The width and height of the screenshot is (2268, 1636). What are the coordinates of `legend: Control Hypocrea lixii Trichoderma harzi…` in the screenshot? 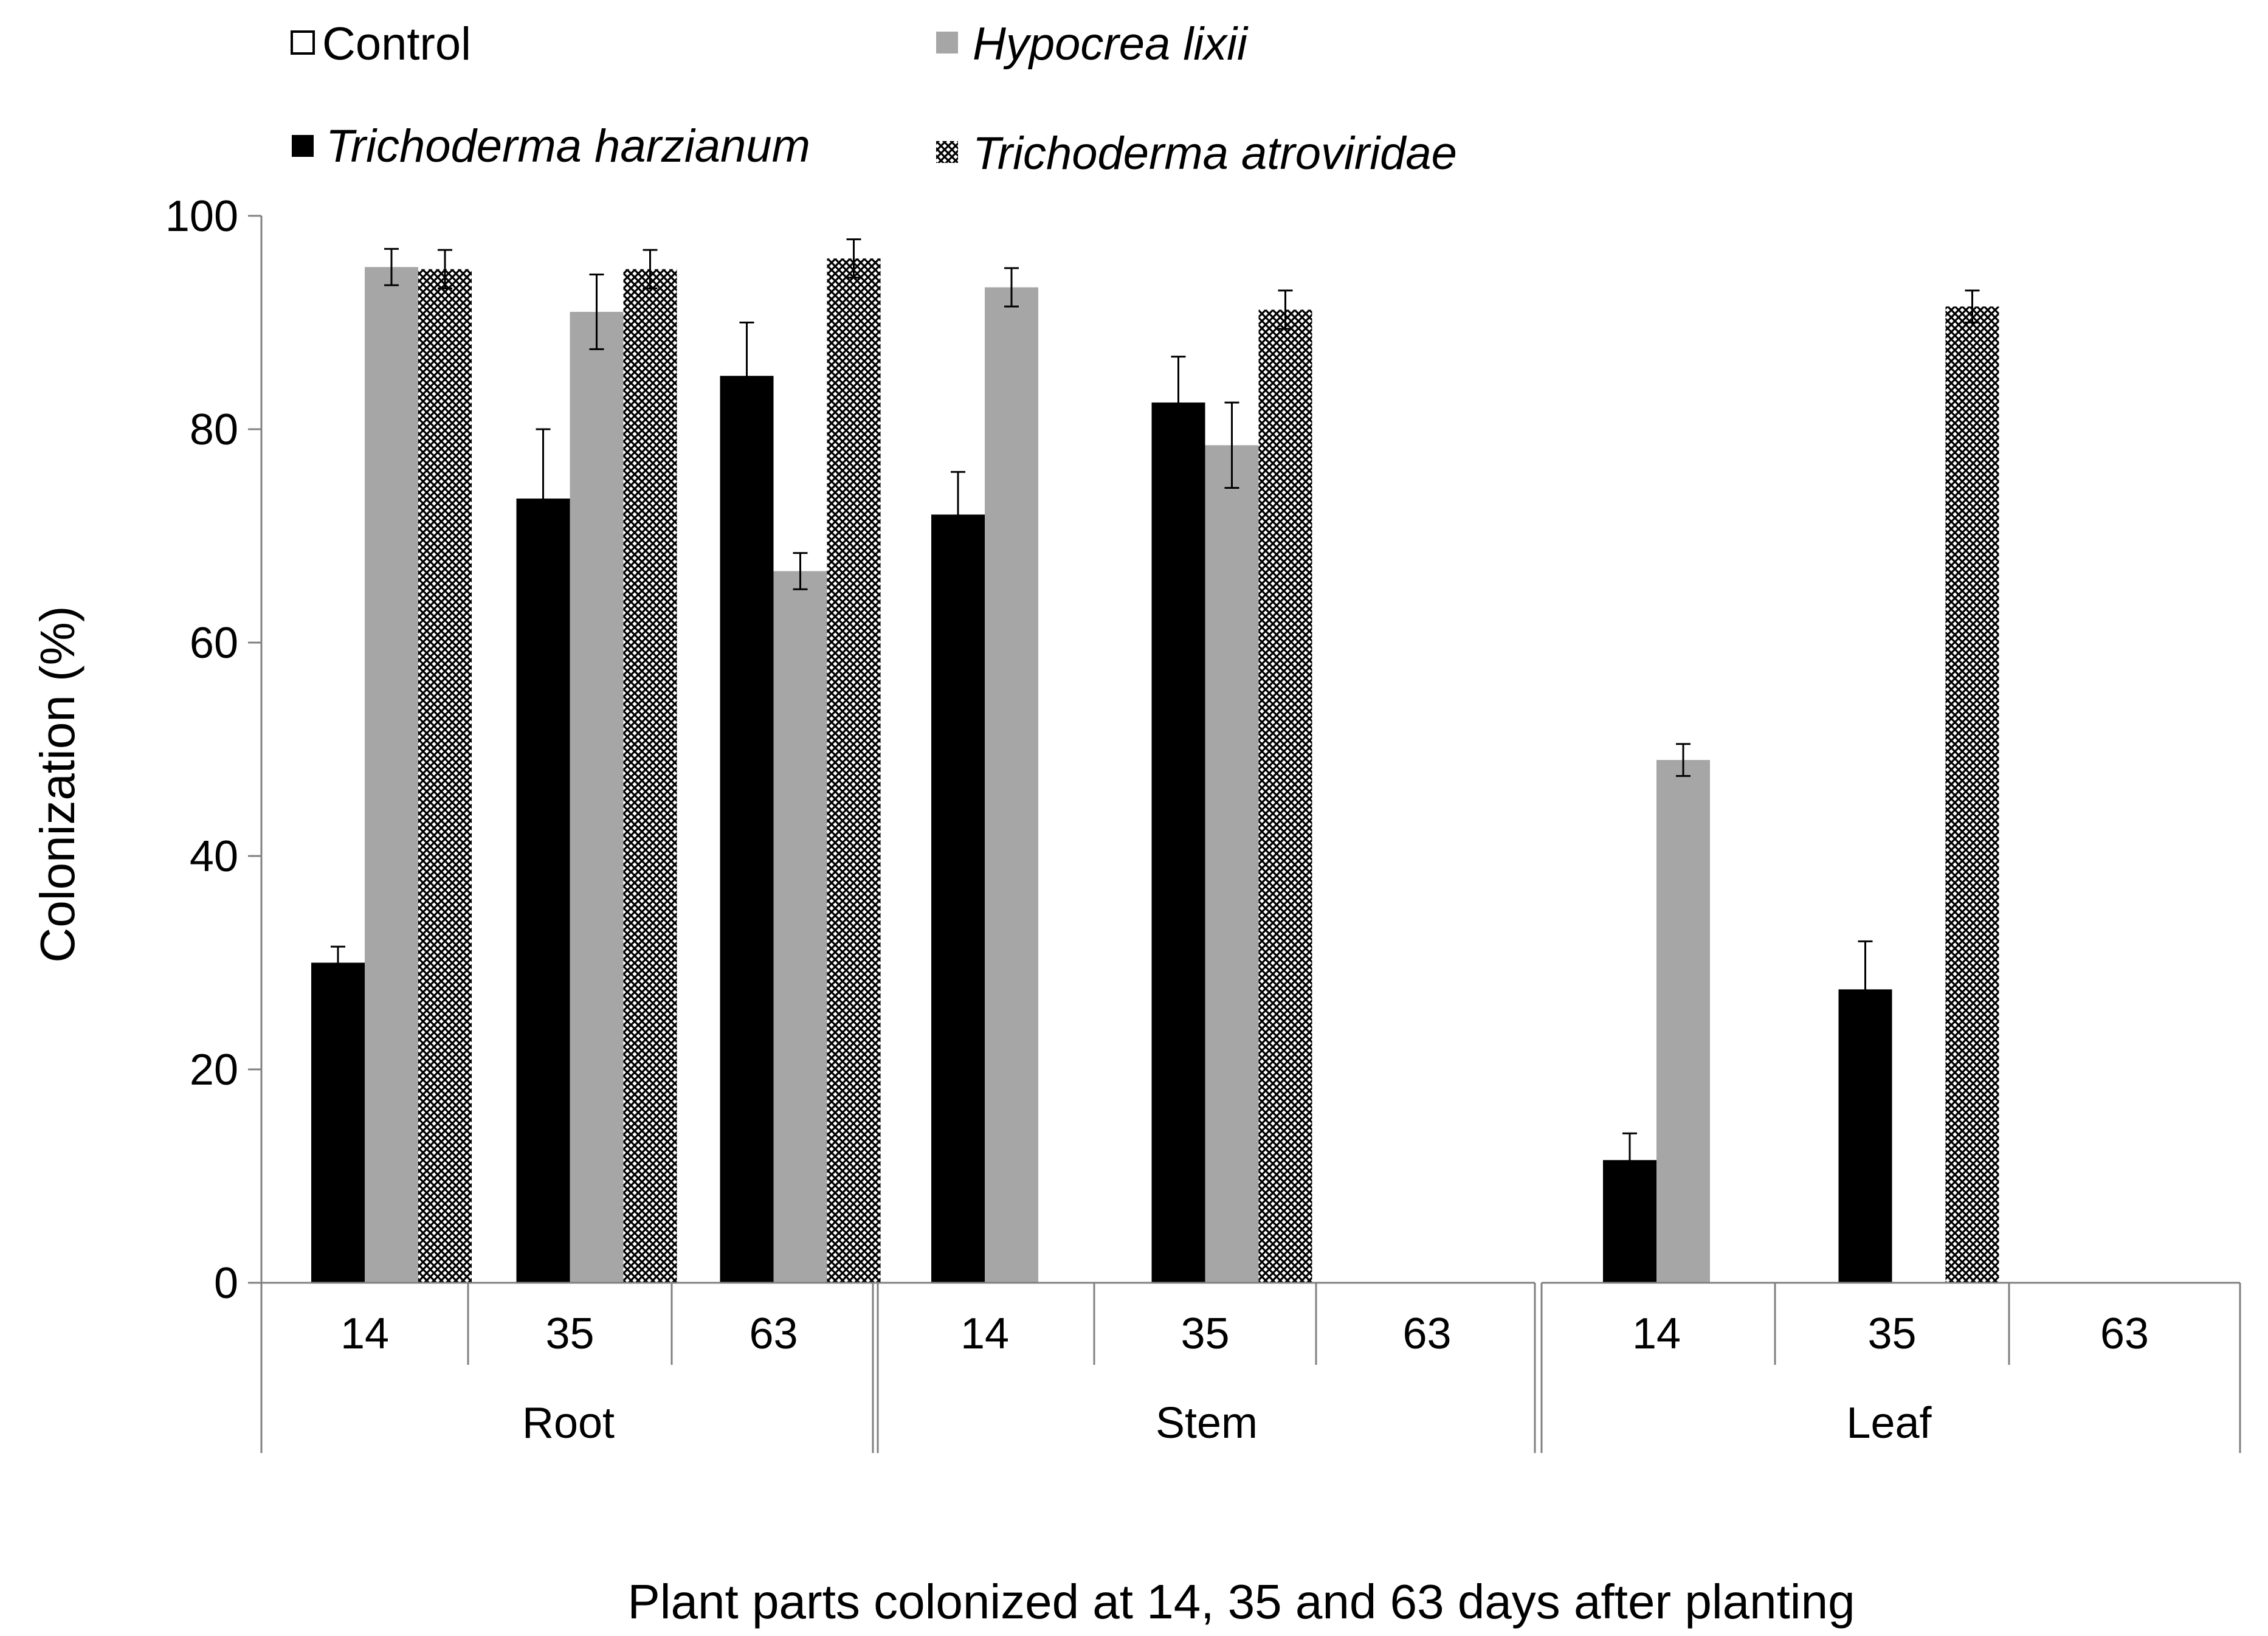 It's located at (874, 98).